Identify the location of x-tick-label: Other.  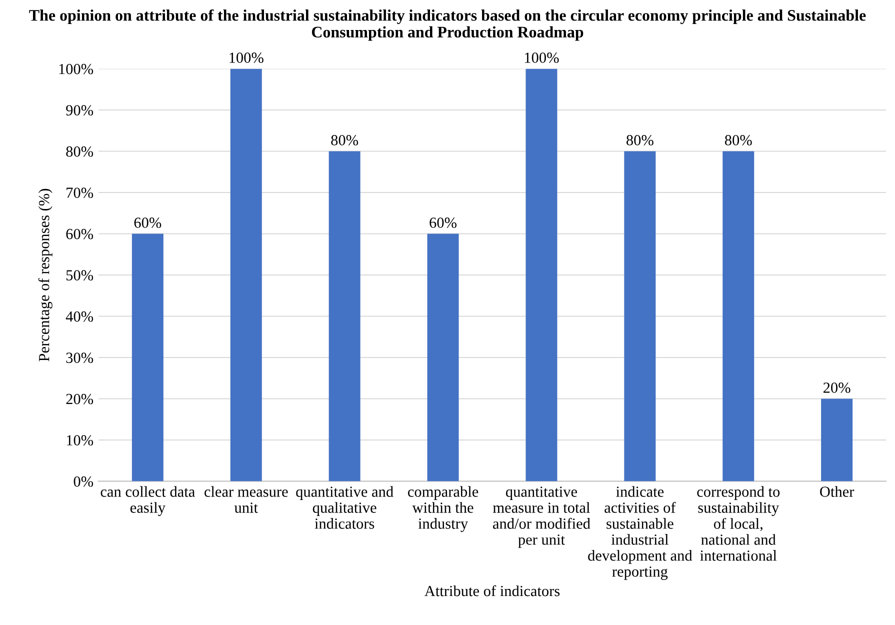
(837, 491).